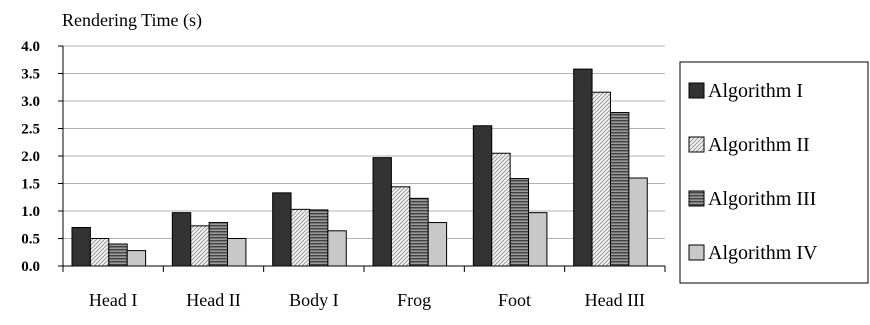  I want to click on bar-algorithm-iv-head-iii, so click(638, 222).